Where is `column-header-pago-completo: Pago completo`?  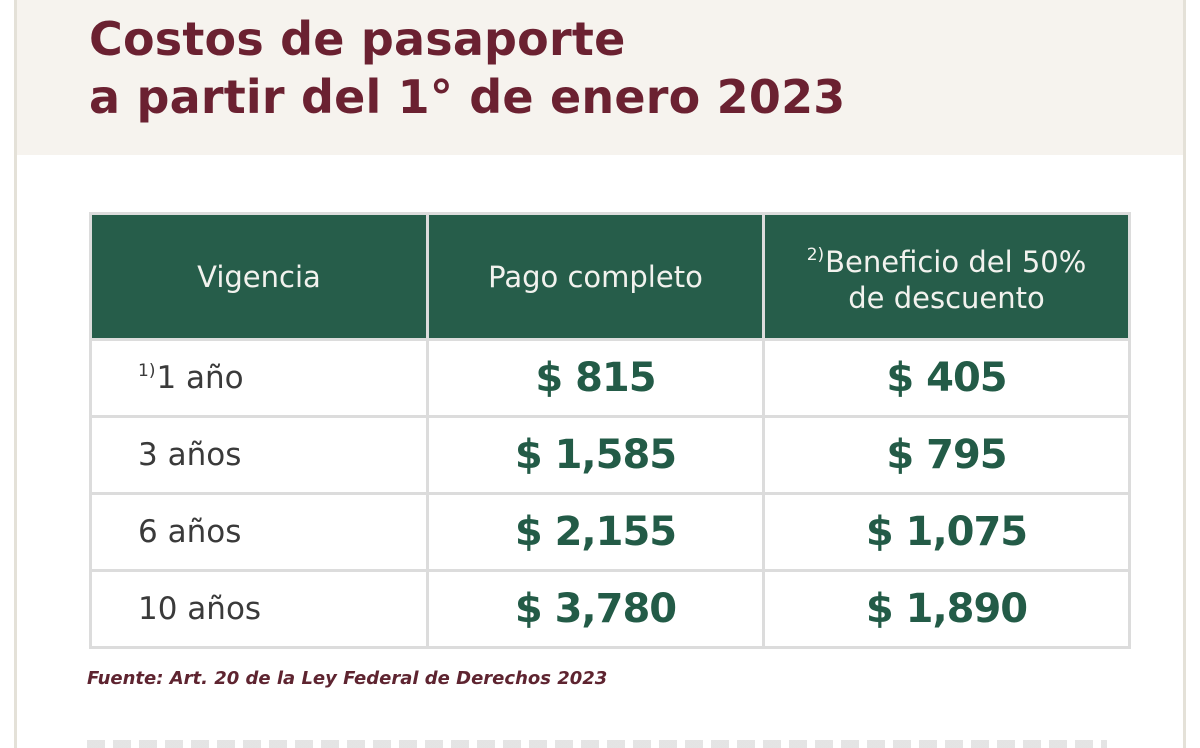
column-header-pago-completo: Pago completo is located at coordinates (595, 276).